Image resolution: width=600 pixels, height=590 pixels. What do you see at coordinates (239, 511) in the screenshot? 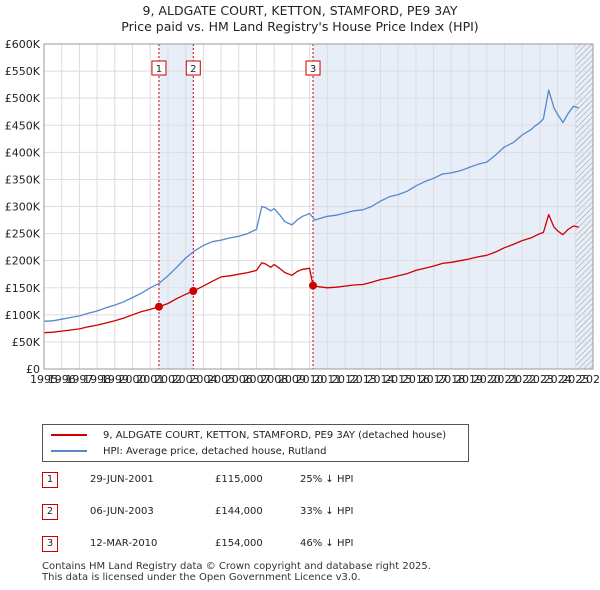
I see `sale-price: £144,000` at bounding box center [239, 511].